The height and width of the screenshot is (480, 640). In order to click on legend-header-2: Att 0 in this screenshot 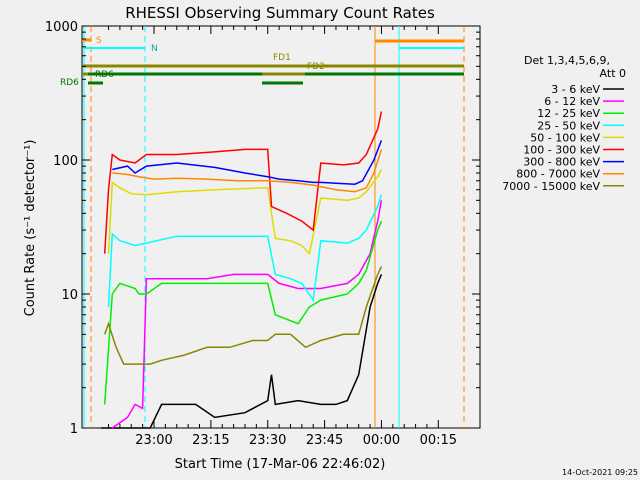, I will do `click(613, 73)`.